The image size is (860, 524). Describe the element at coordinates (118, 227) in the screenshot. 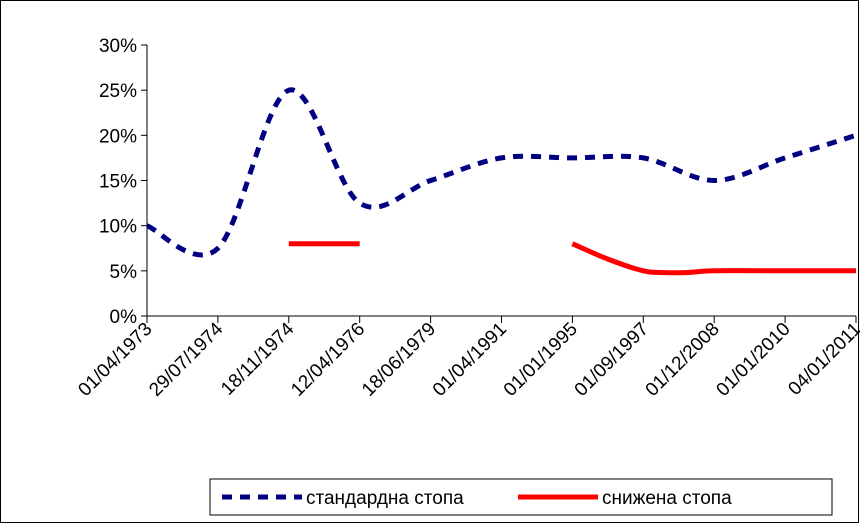

I see `y-tick-label: 10%` at that location.